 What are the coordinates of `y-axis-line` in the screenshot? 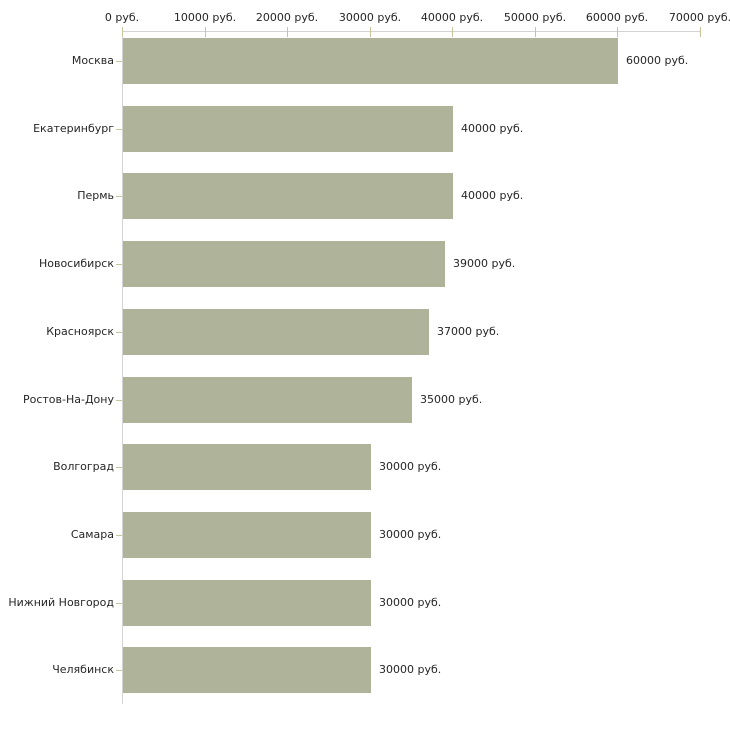 It's located at (122, 367).